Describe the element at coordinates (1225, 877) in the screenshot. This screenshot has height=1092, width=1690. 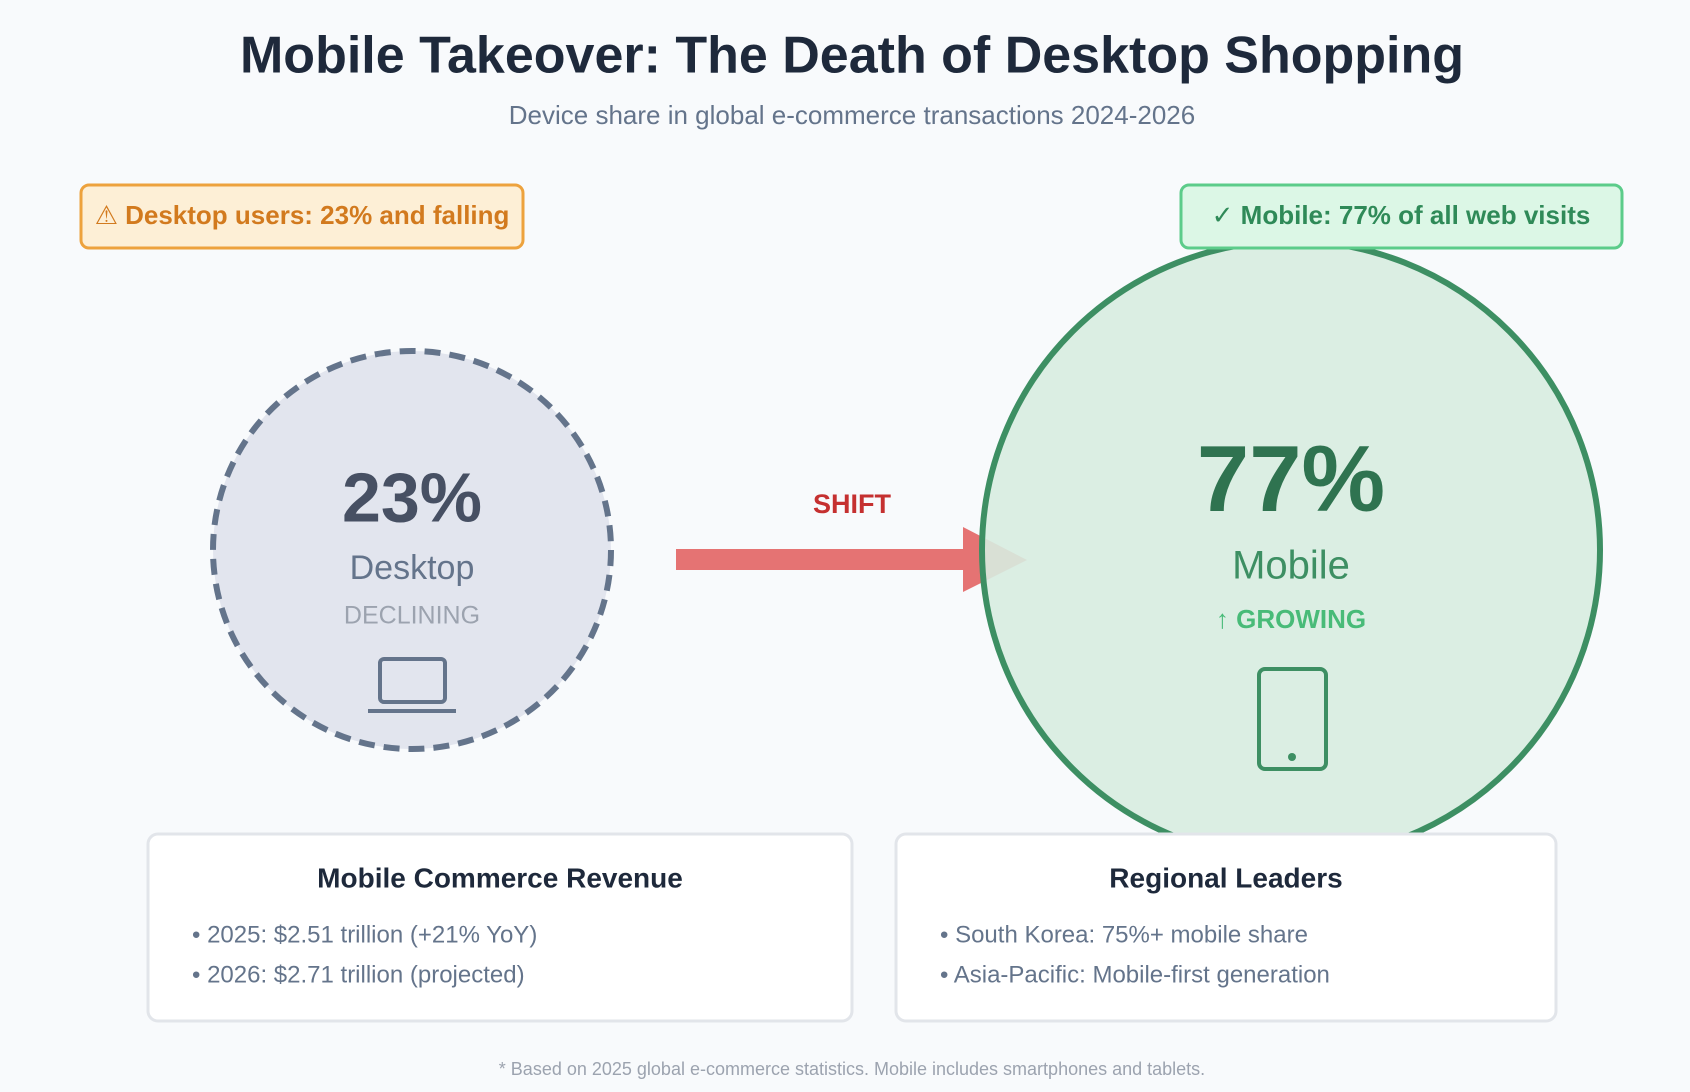
I see `card-title: Regional Leaders` at that location.